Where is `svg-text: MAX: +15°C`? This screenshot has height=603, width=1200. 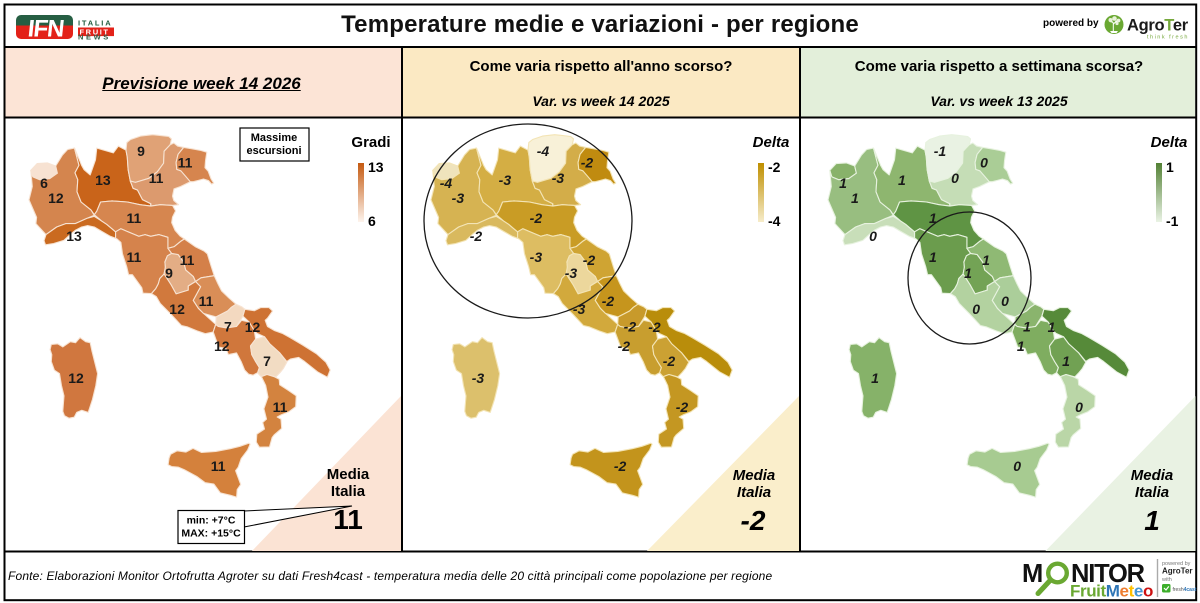 svg-text: MAX: +15°C is located at coordinates (211, 534).